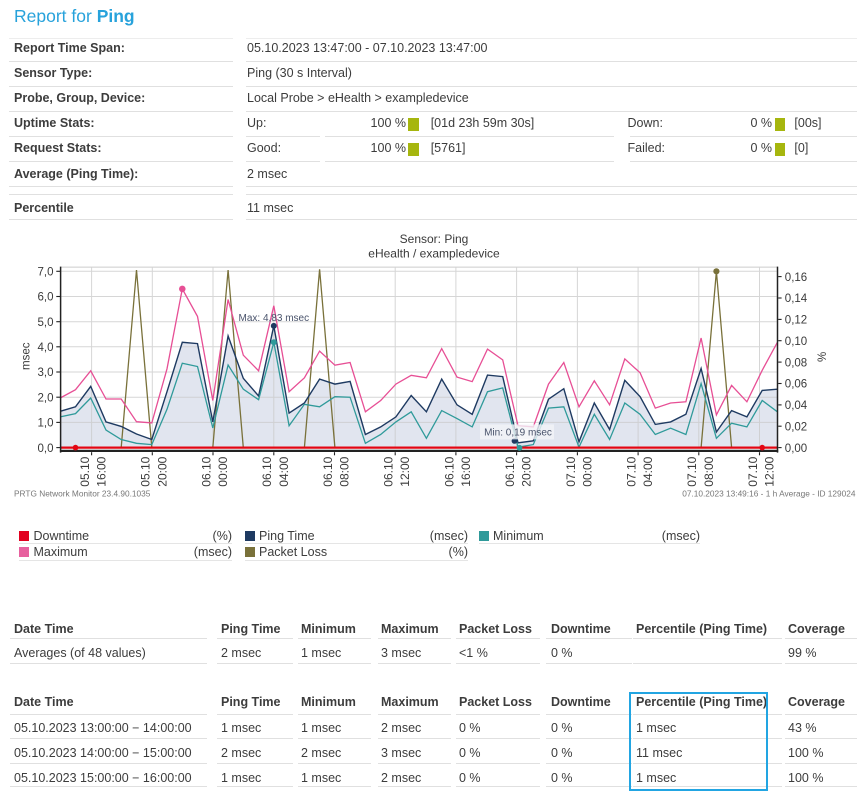 The height and width of the screenshot is (793, 859). What do you see at coordinates (796, 385) in the screenshot?
I see `svg-text: 0,06` at bounding box center [796, 385].